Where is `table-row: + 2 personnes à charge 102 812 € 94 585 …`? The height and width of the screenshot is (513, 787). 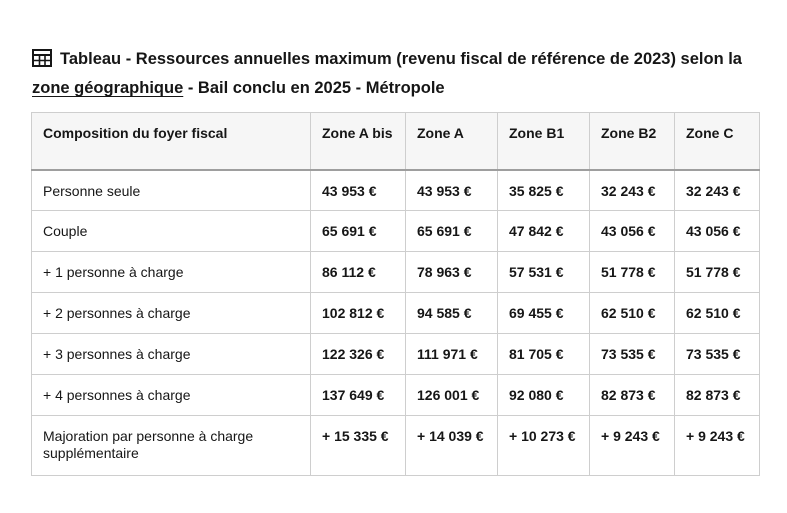 table-row: + 2 personnes à charge 102 812 € 94 585 … is located at coordinates (395, 313).